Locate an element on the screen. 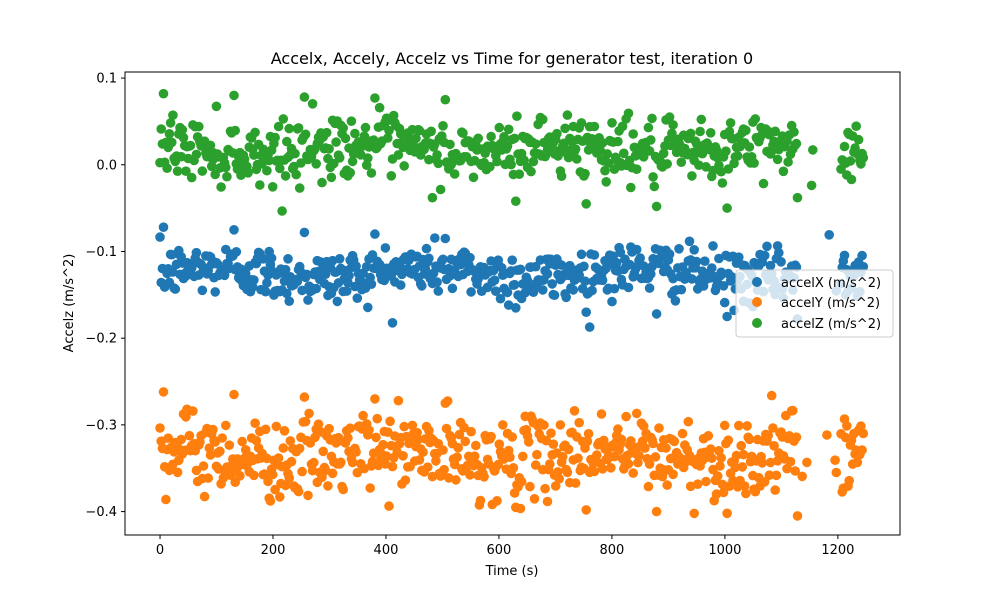 This screenshot has height=600, width=1000. x-axis: 0 200 400 600 800 1000 1200 is located at coordinates (505, 546).